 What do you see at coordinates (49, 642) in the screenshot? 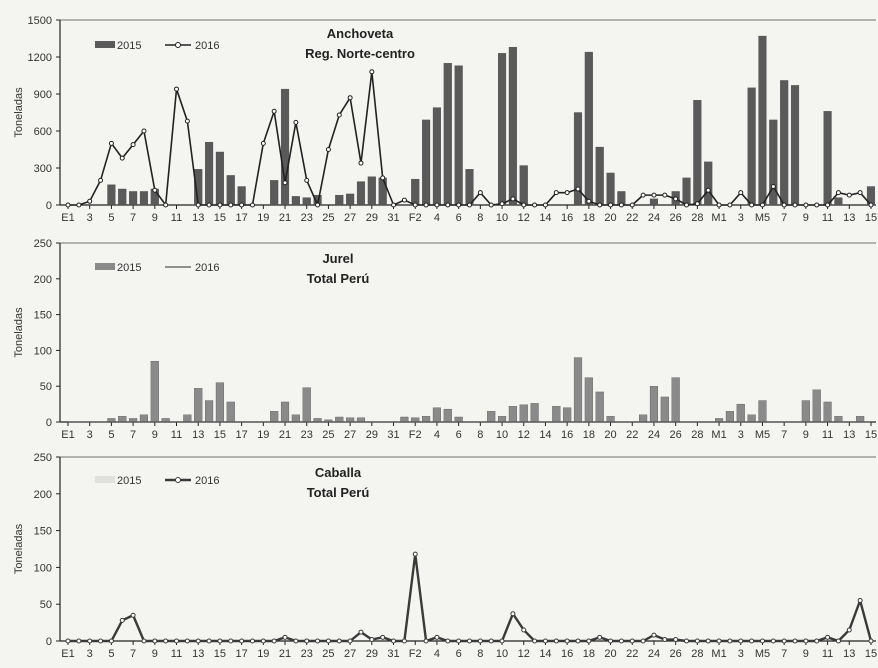
I see `y-tick-label: 0` at bounding box center [49, 642].